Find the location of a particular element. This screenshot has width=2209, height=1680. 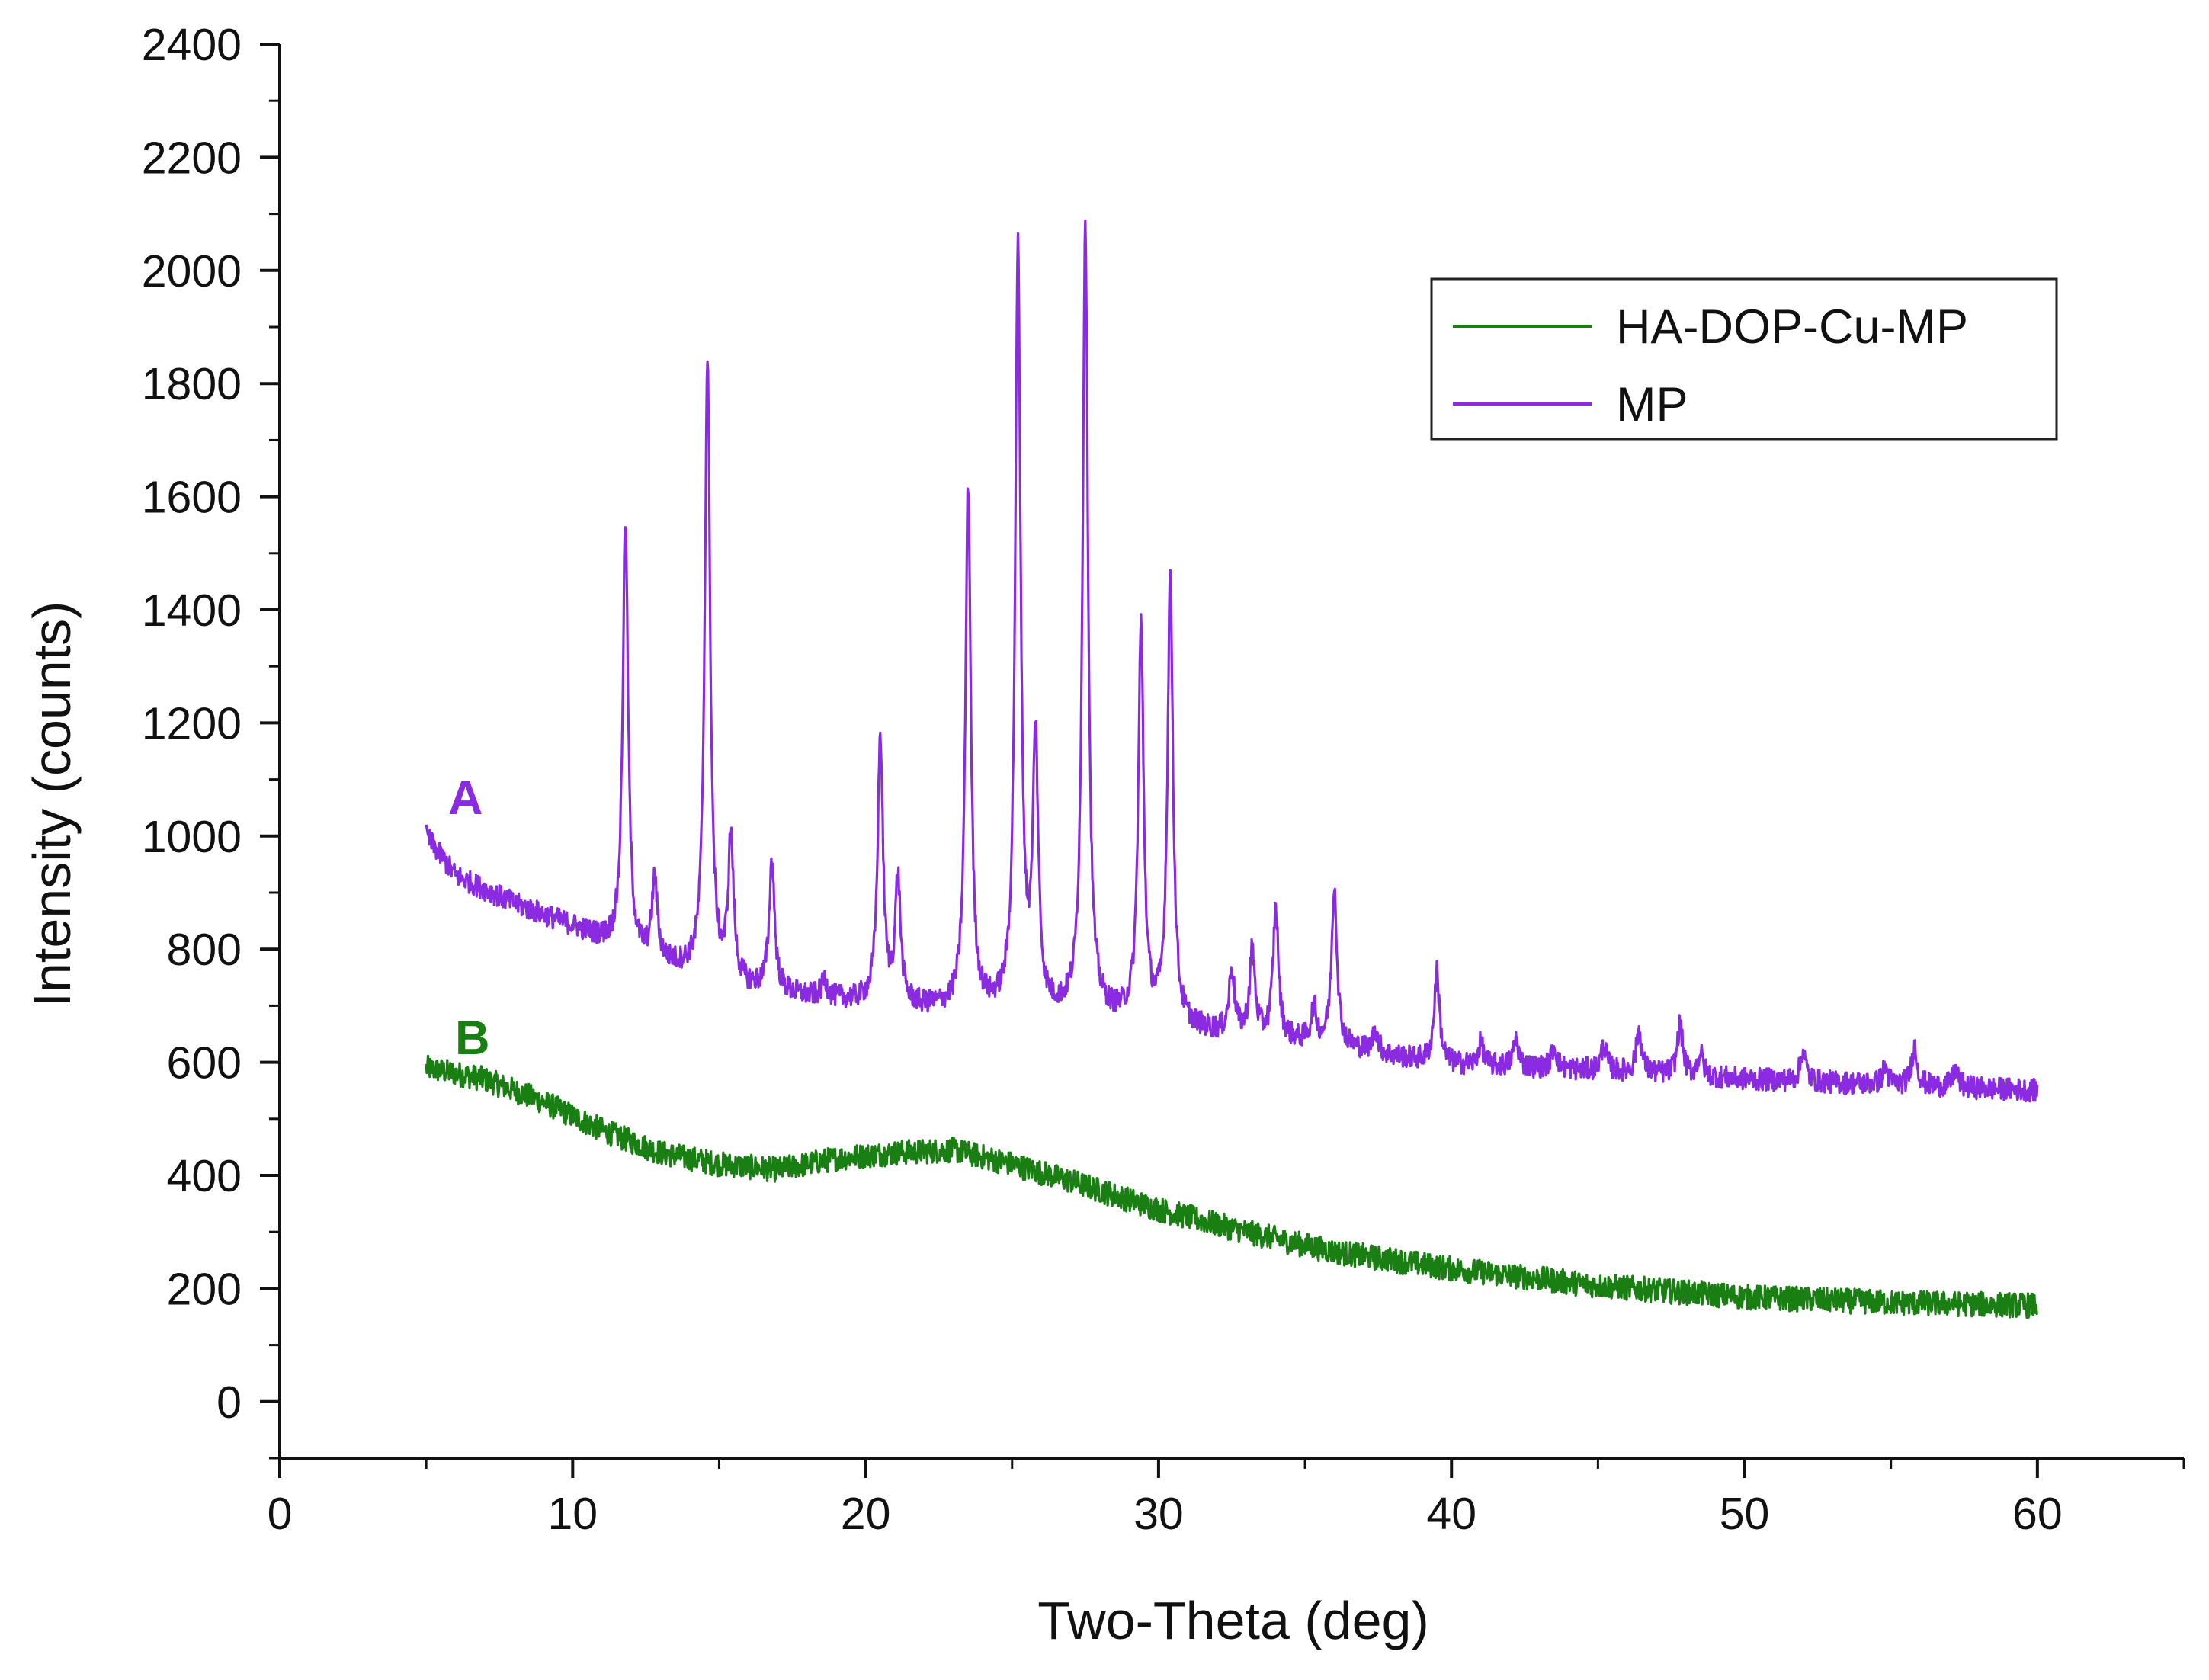

legend: HA-DOP-Cu-MP MP is located at coordinates (1744, 359).